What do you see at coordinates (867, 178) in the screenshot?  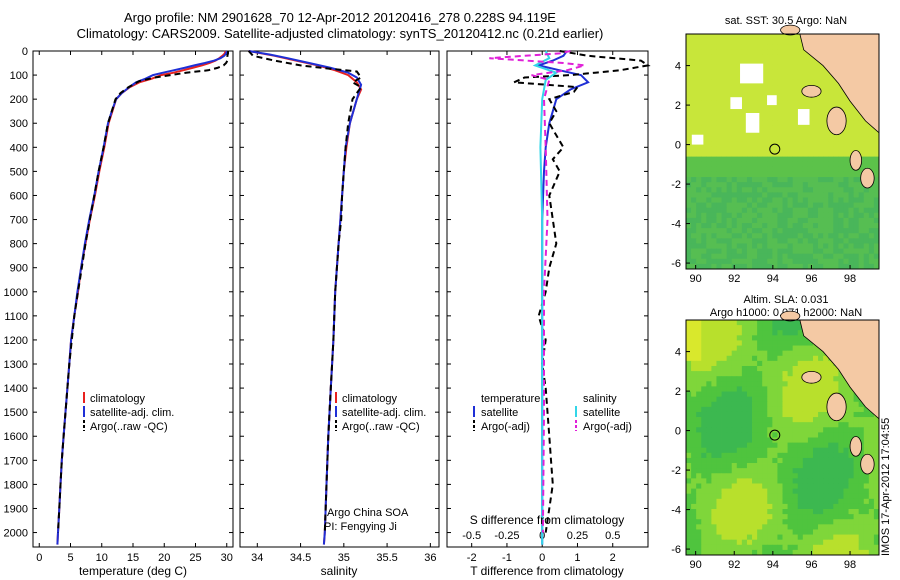 I see `island` at bounding box center [867, 178].